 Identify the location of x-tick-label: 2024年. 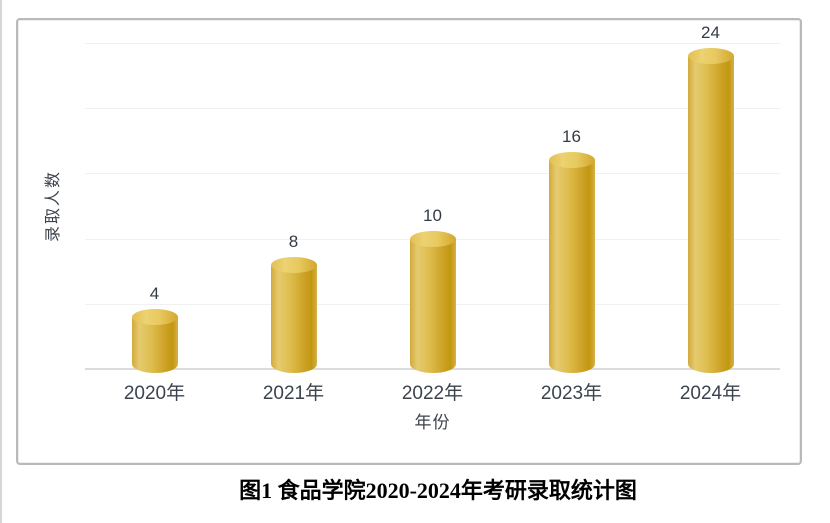
(710, 393).